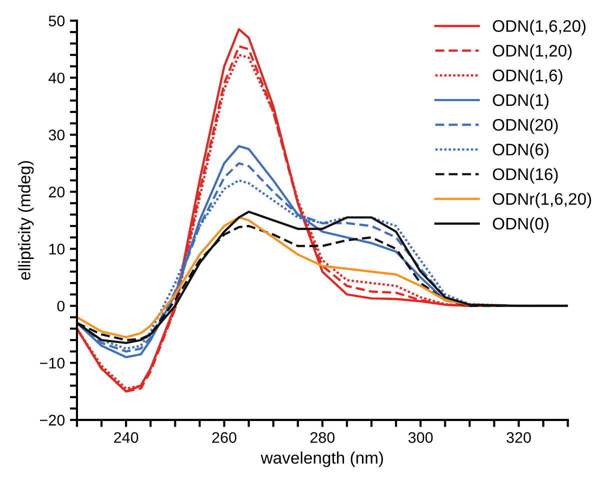  I want to click on x-tick-label: 280, so click(322, 437).